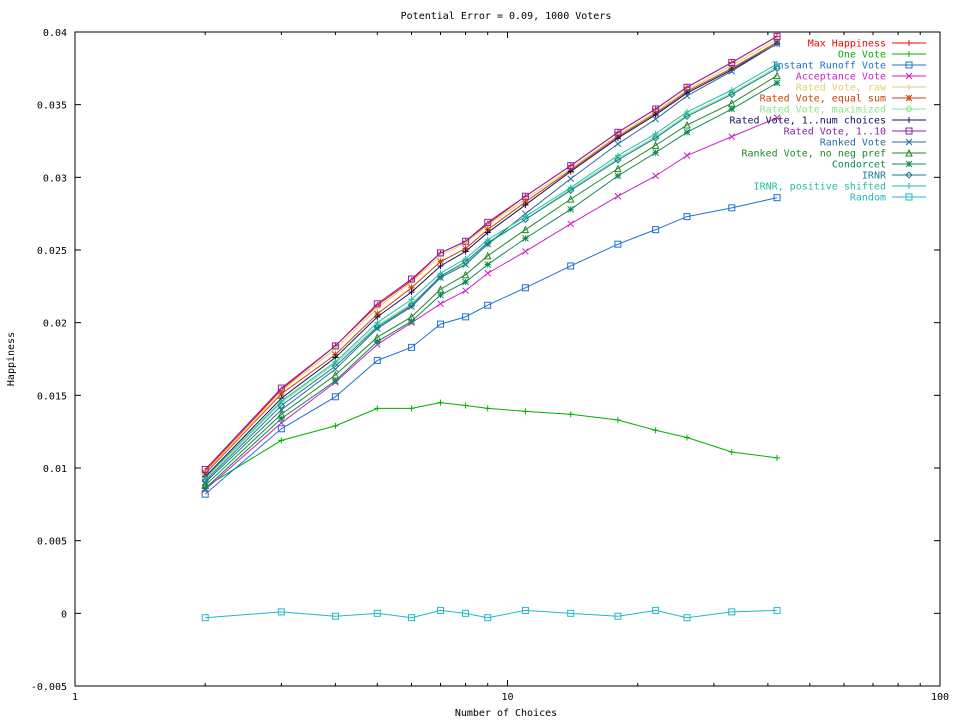  I want to click on series-line, so click(491, 614).